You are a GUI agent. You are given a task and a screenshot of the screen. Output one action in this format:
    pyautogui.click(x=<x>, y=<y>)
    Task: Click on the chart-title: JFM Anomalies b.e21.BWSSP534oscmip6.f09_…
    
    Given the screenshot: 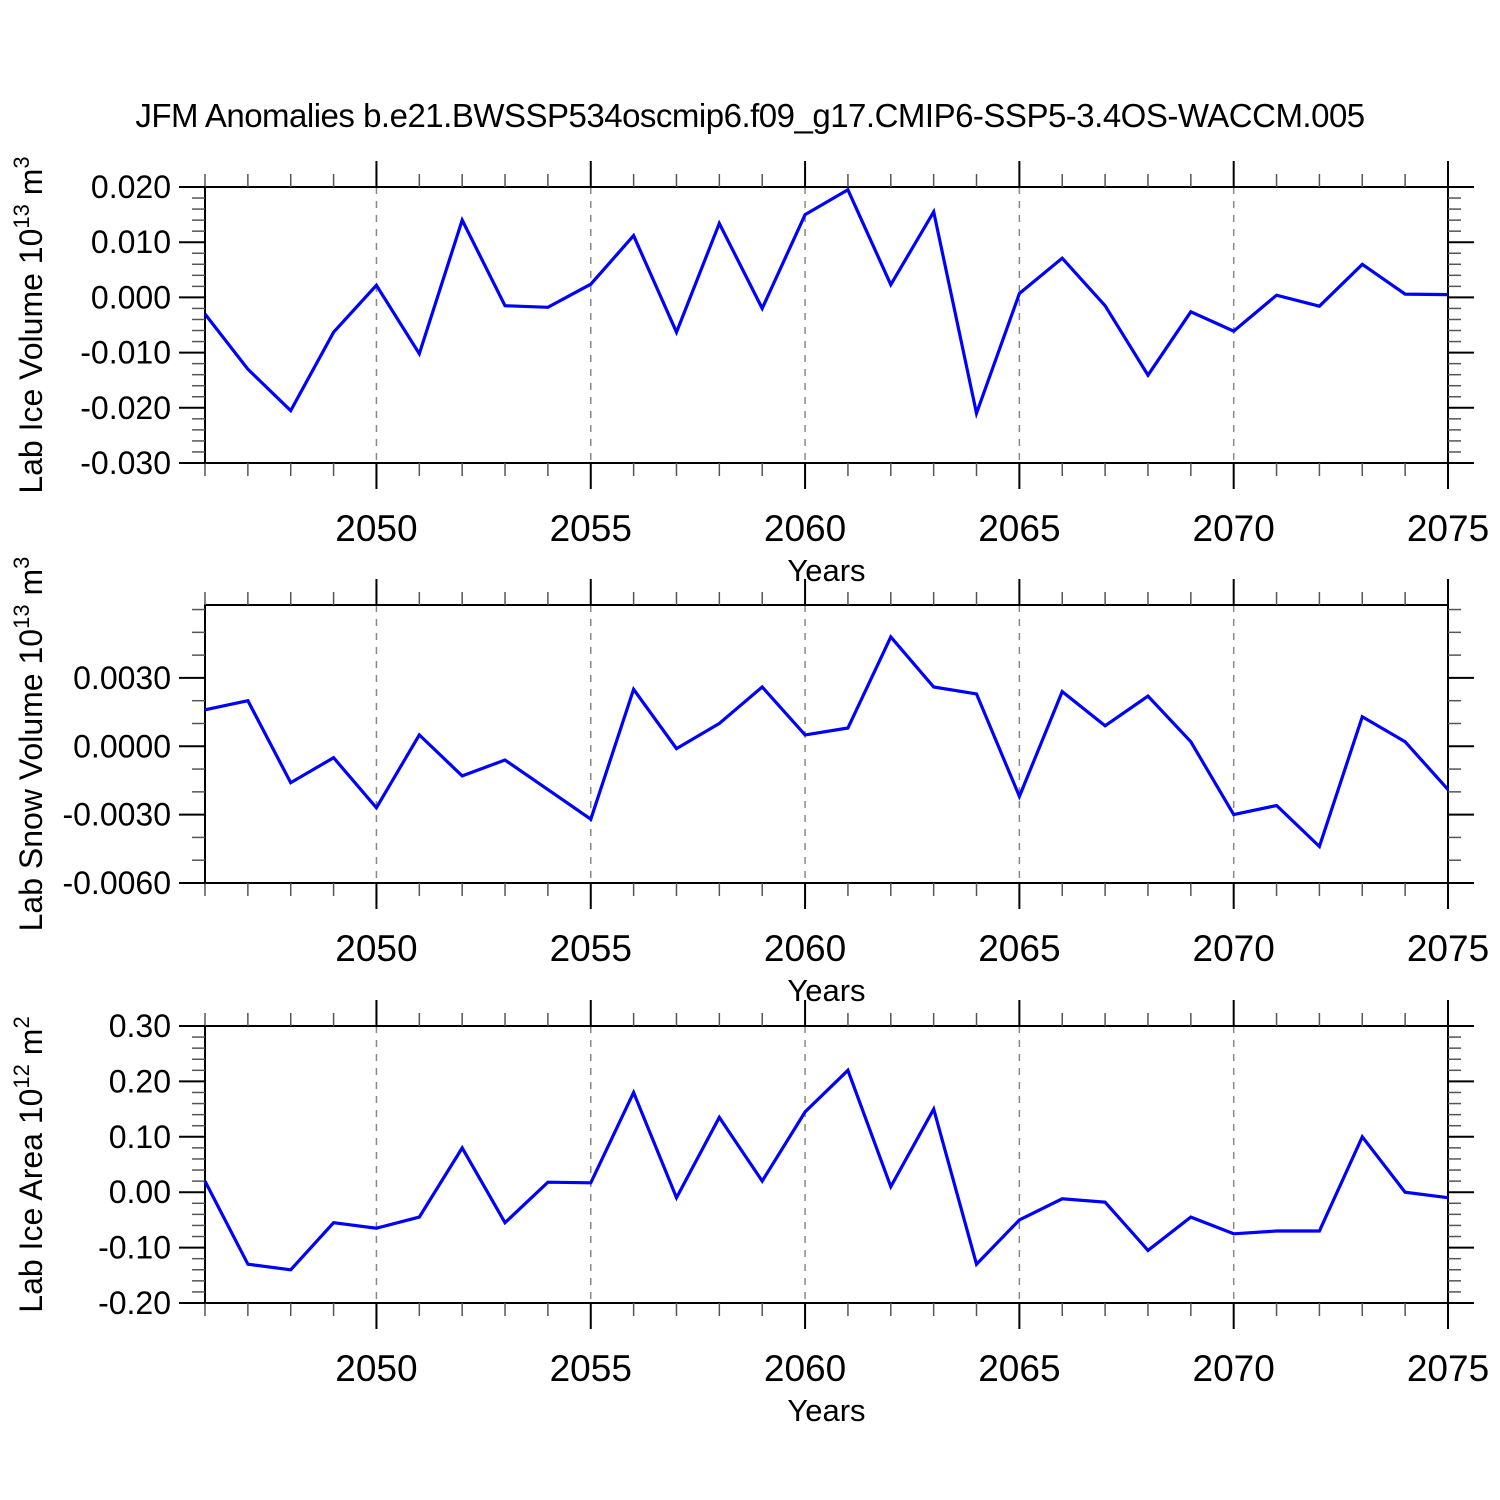 What is the action you would take?
    pyautogui.click(x=750, y=115)
    